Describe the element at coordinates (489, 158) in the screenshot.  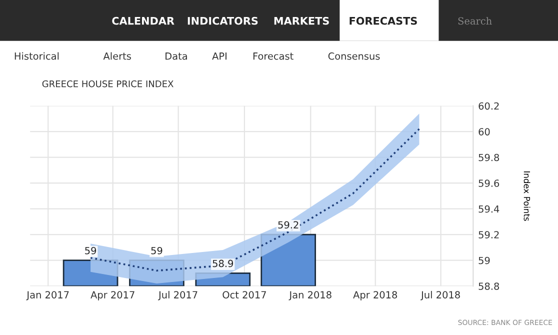
I see `y-tick-label: 59.8` at that location.